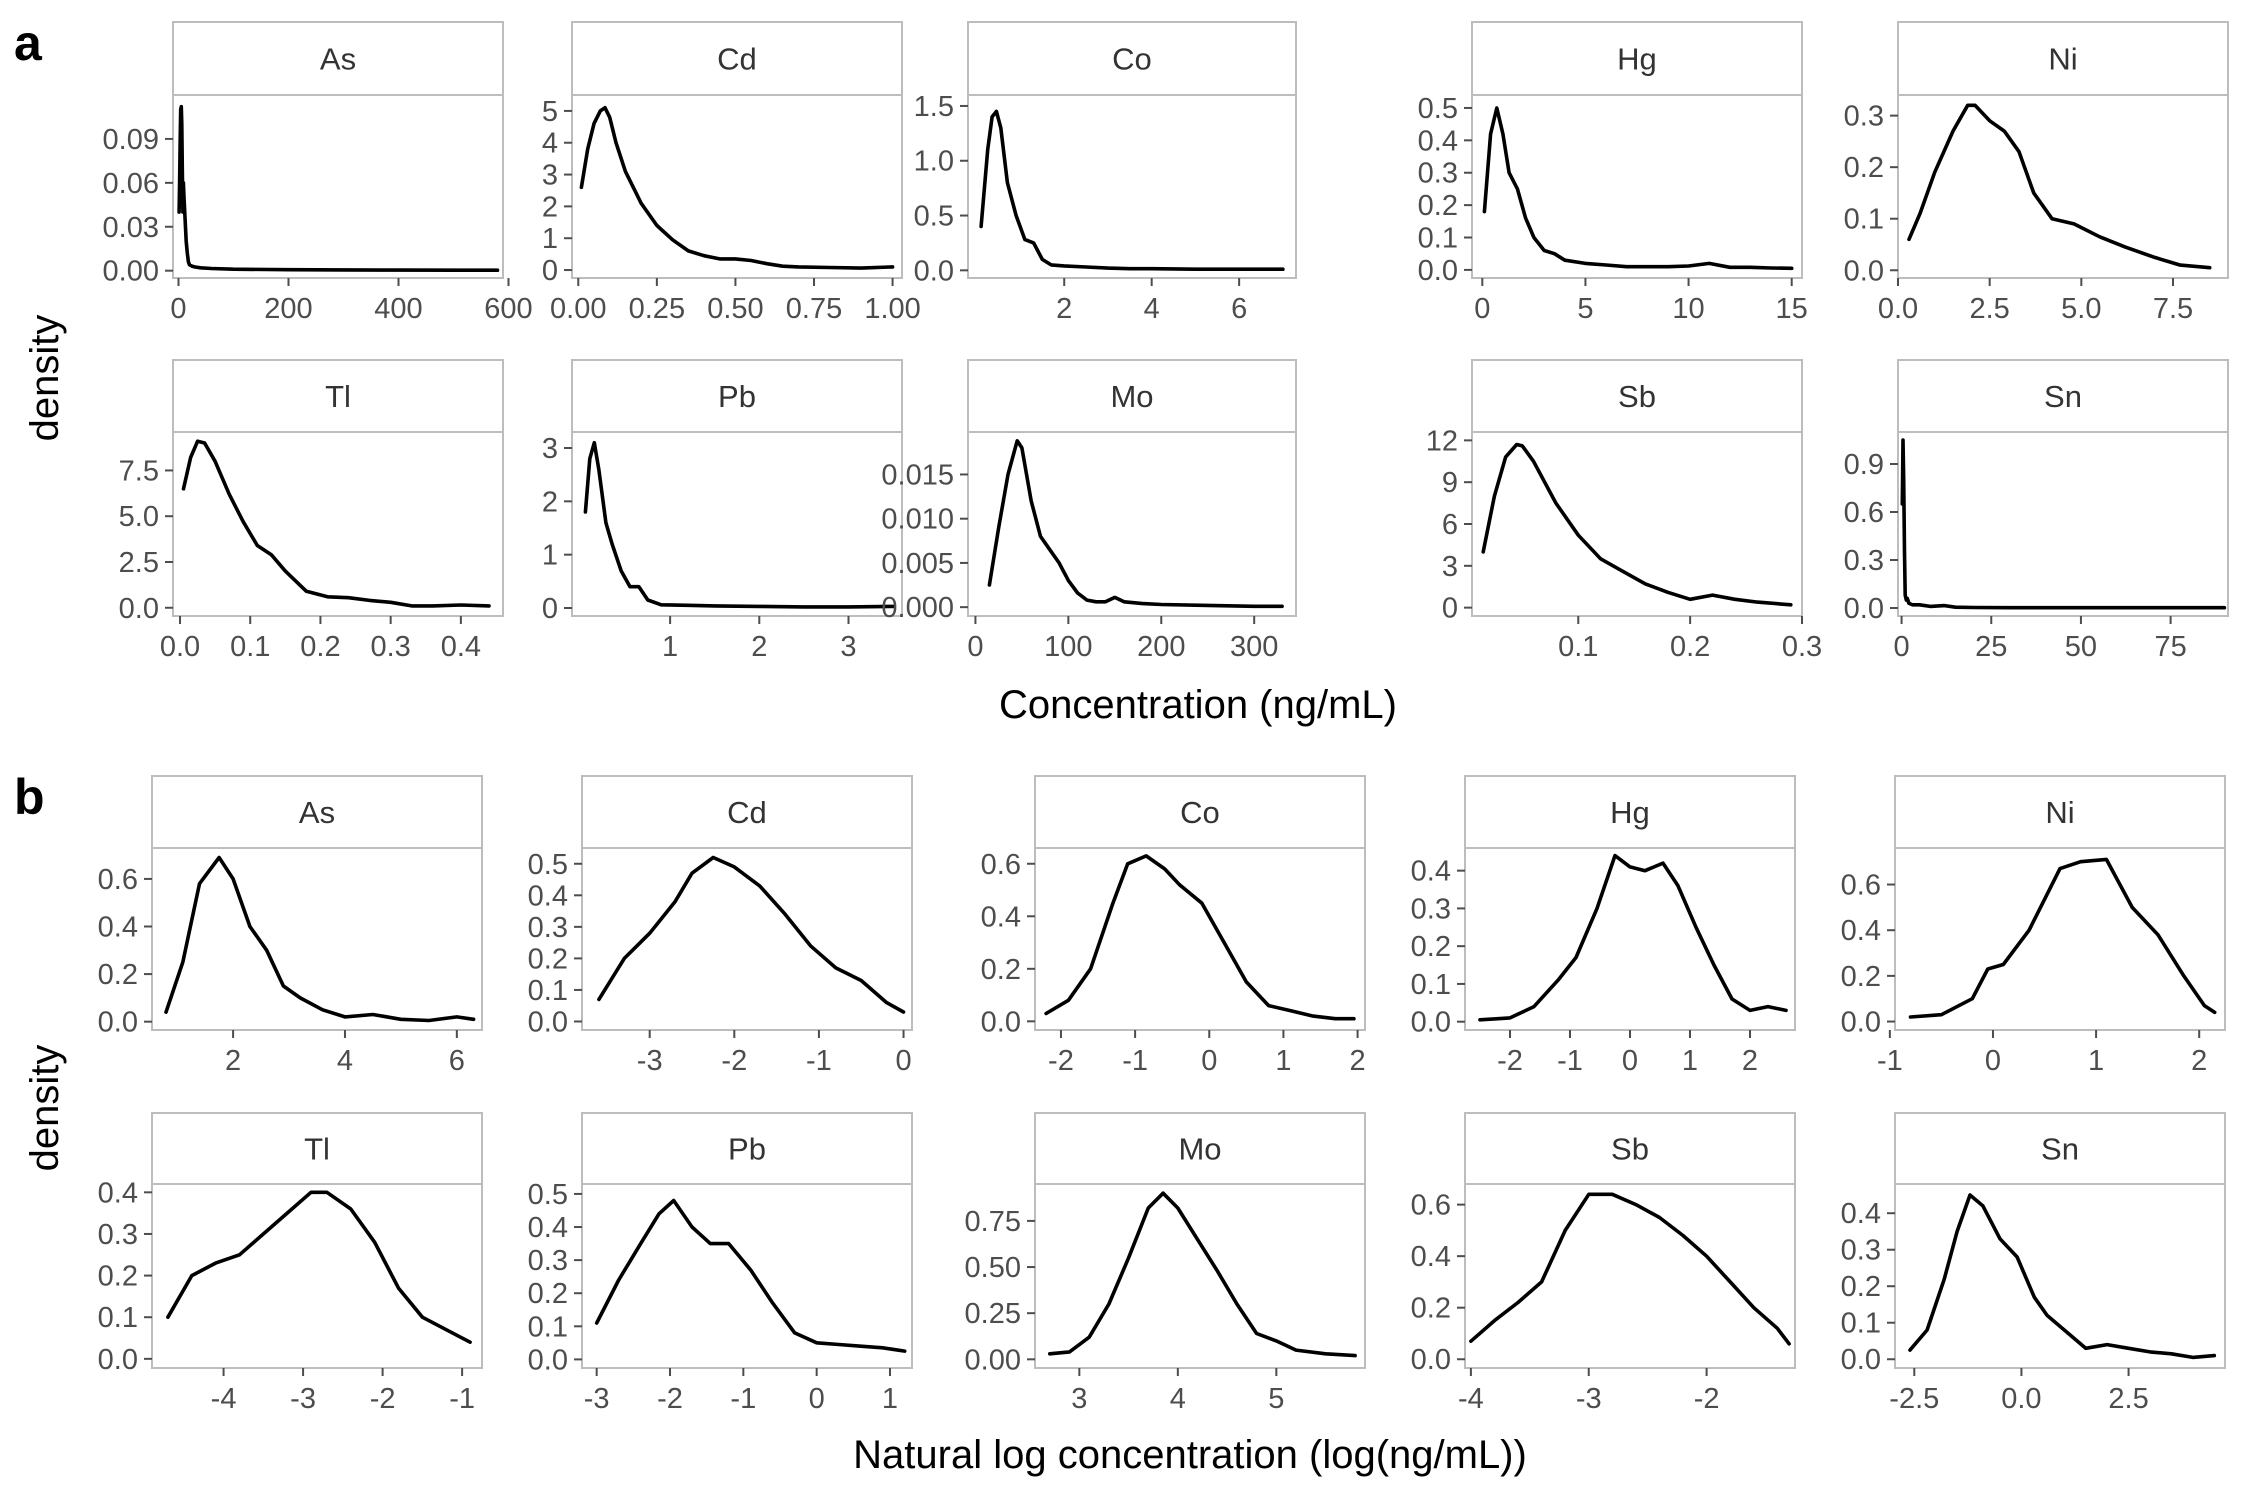 The image size is (2250, 1500). I want to click on y-tick-label: 0, so click(550, 609).